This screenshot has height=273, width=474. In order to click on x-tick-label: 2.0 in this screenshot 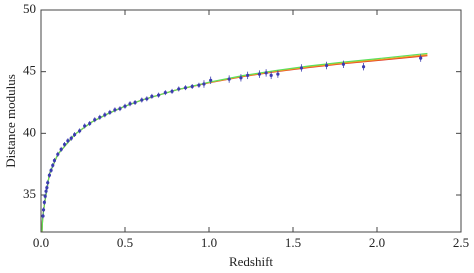, I will do `click(377, 242)`.